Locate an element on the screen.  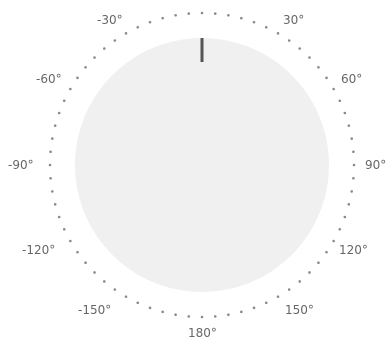
tick-label-pos150: 150° is located at coordinates (299, 310).